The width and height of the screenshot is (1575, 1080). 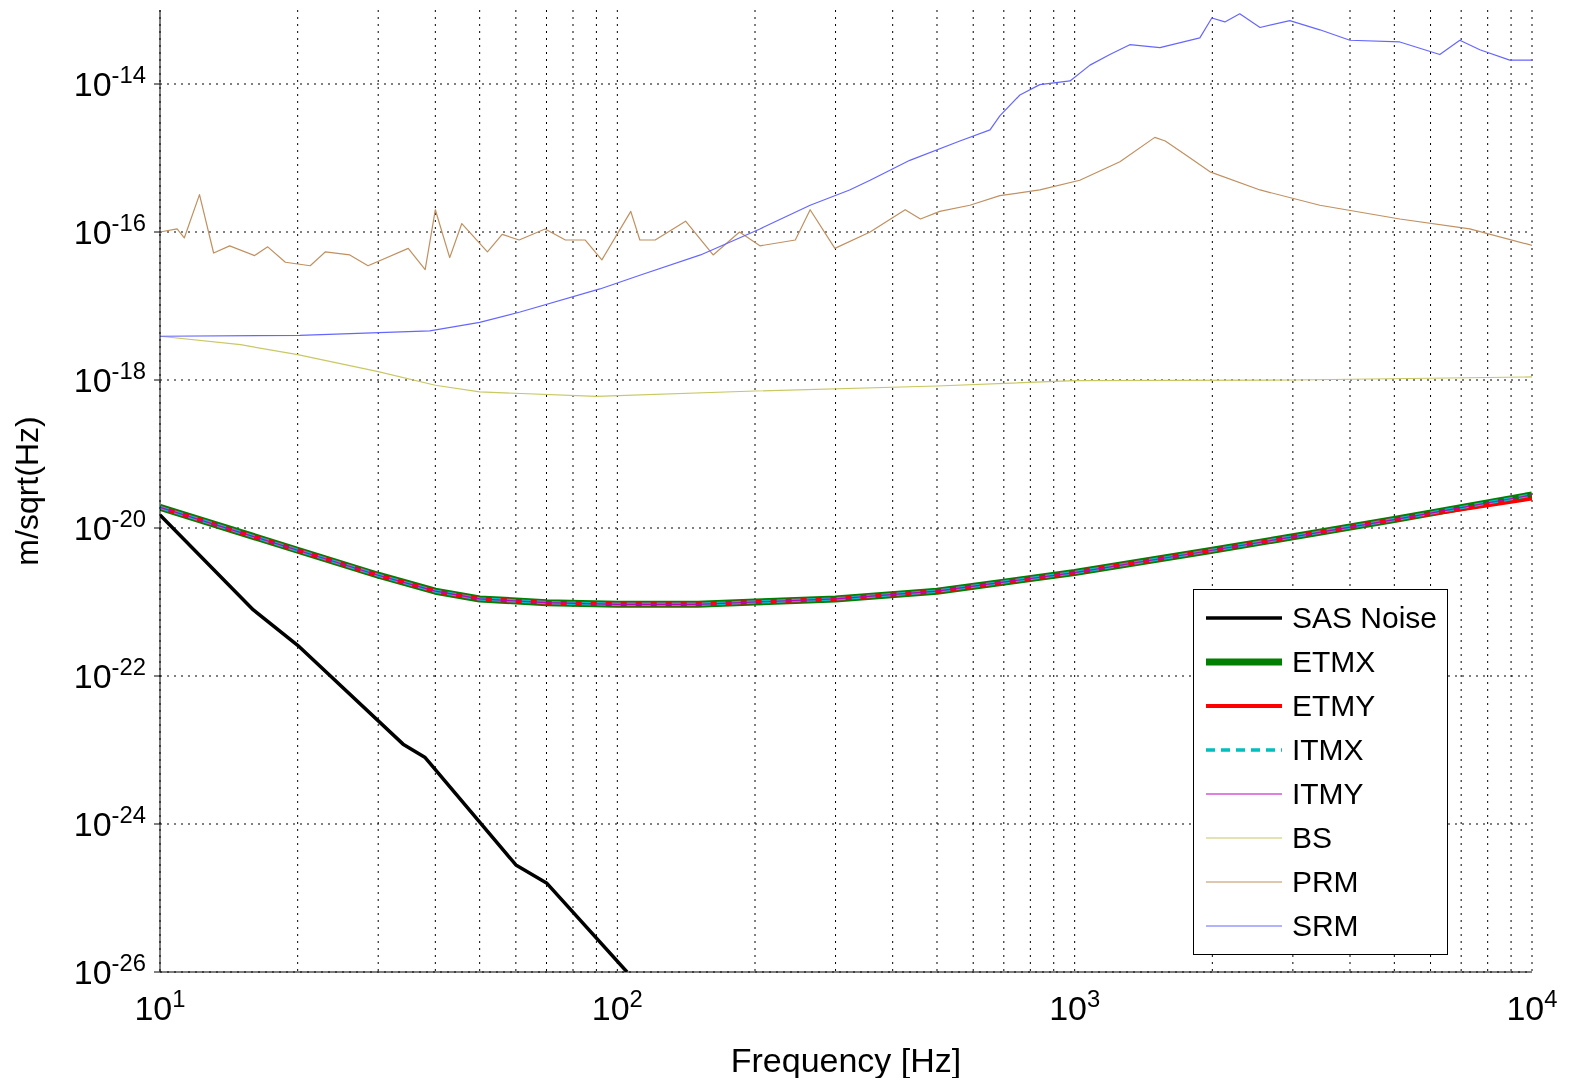 What do you see at coordinates (27, 491) in the screenshot?
I see `y-axis-title: m/sqrt(Hz)` at bounding box center [27, 491].